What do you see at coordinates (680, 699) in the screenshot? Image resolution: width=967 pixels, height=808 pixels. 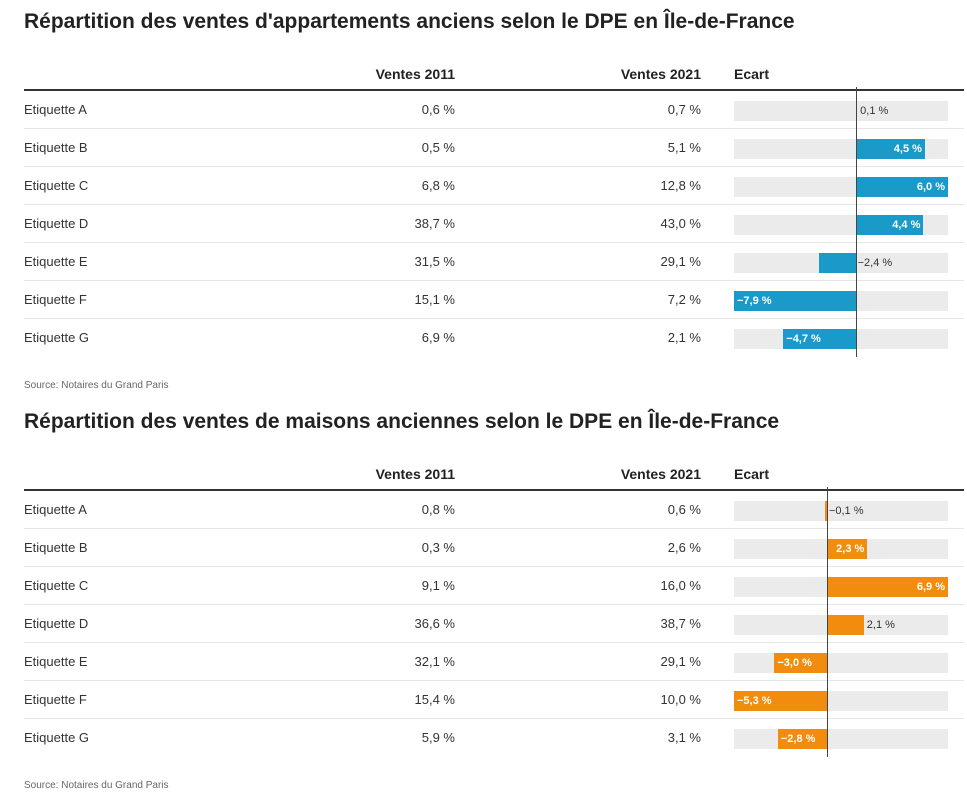 I see `value-ventes-2021: 10,0 %` at bounding box center [680, 699].